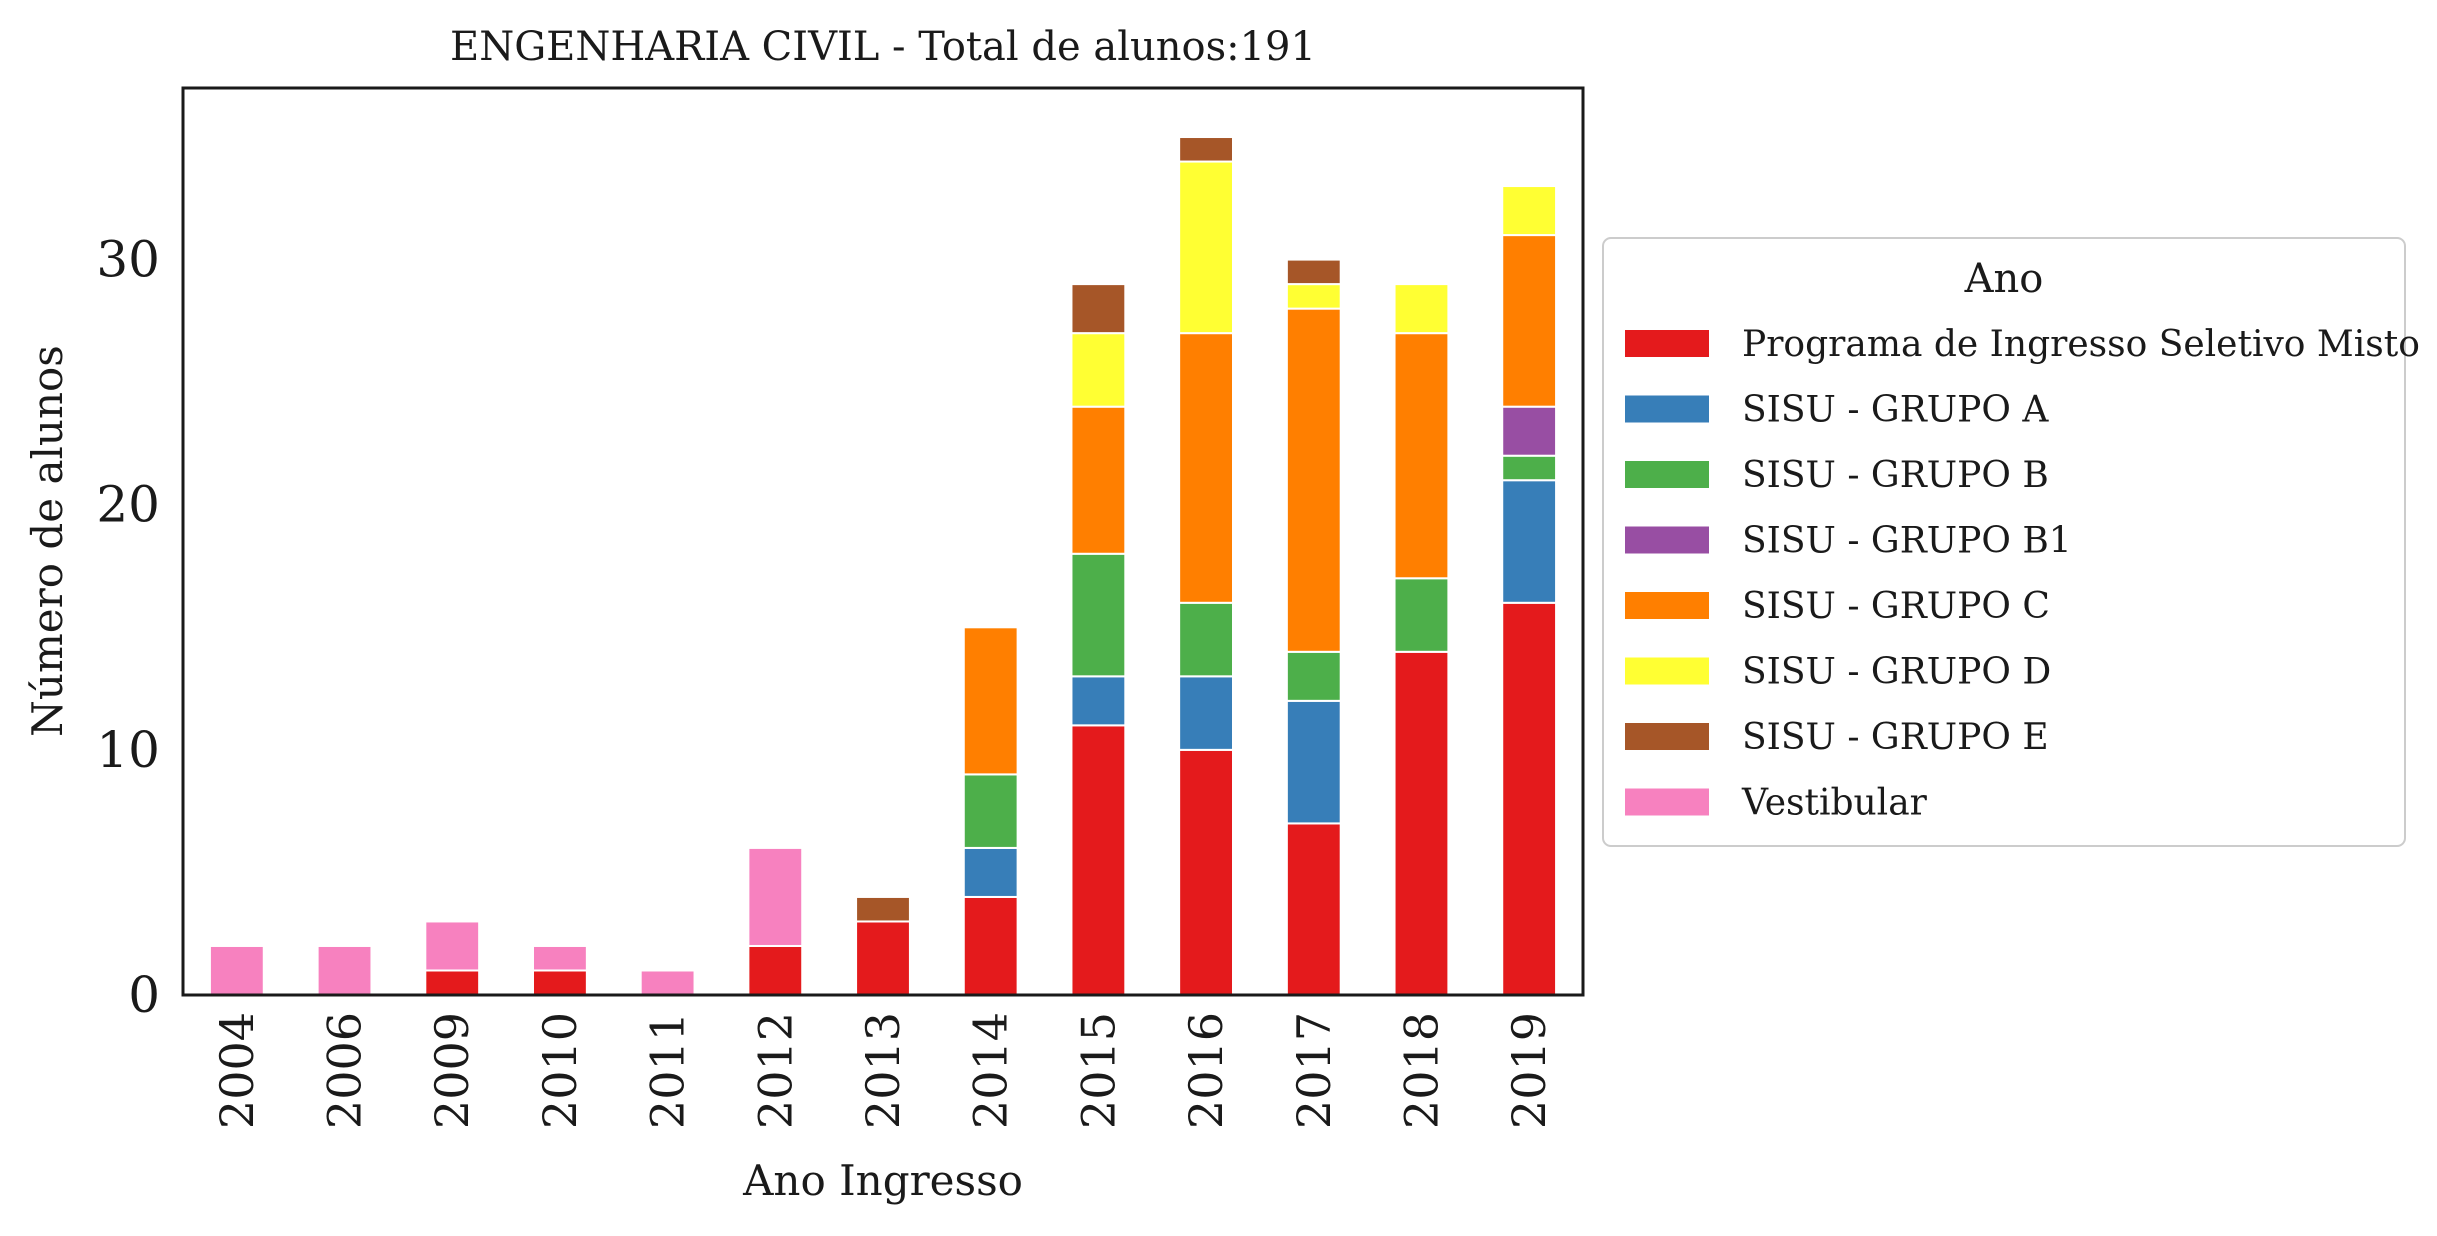 This screenshot has width=2437, height=1236. I want to click on bar-2014-programa-de-ingresso-seletivo-misto, so click(990, 946).